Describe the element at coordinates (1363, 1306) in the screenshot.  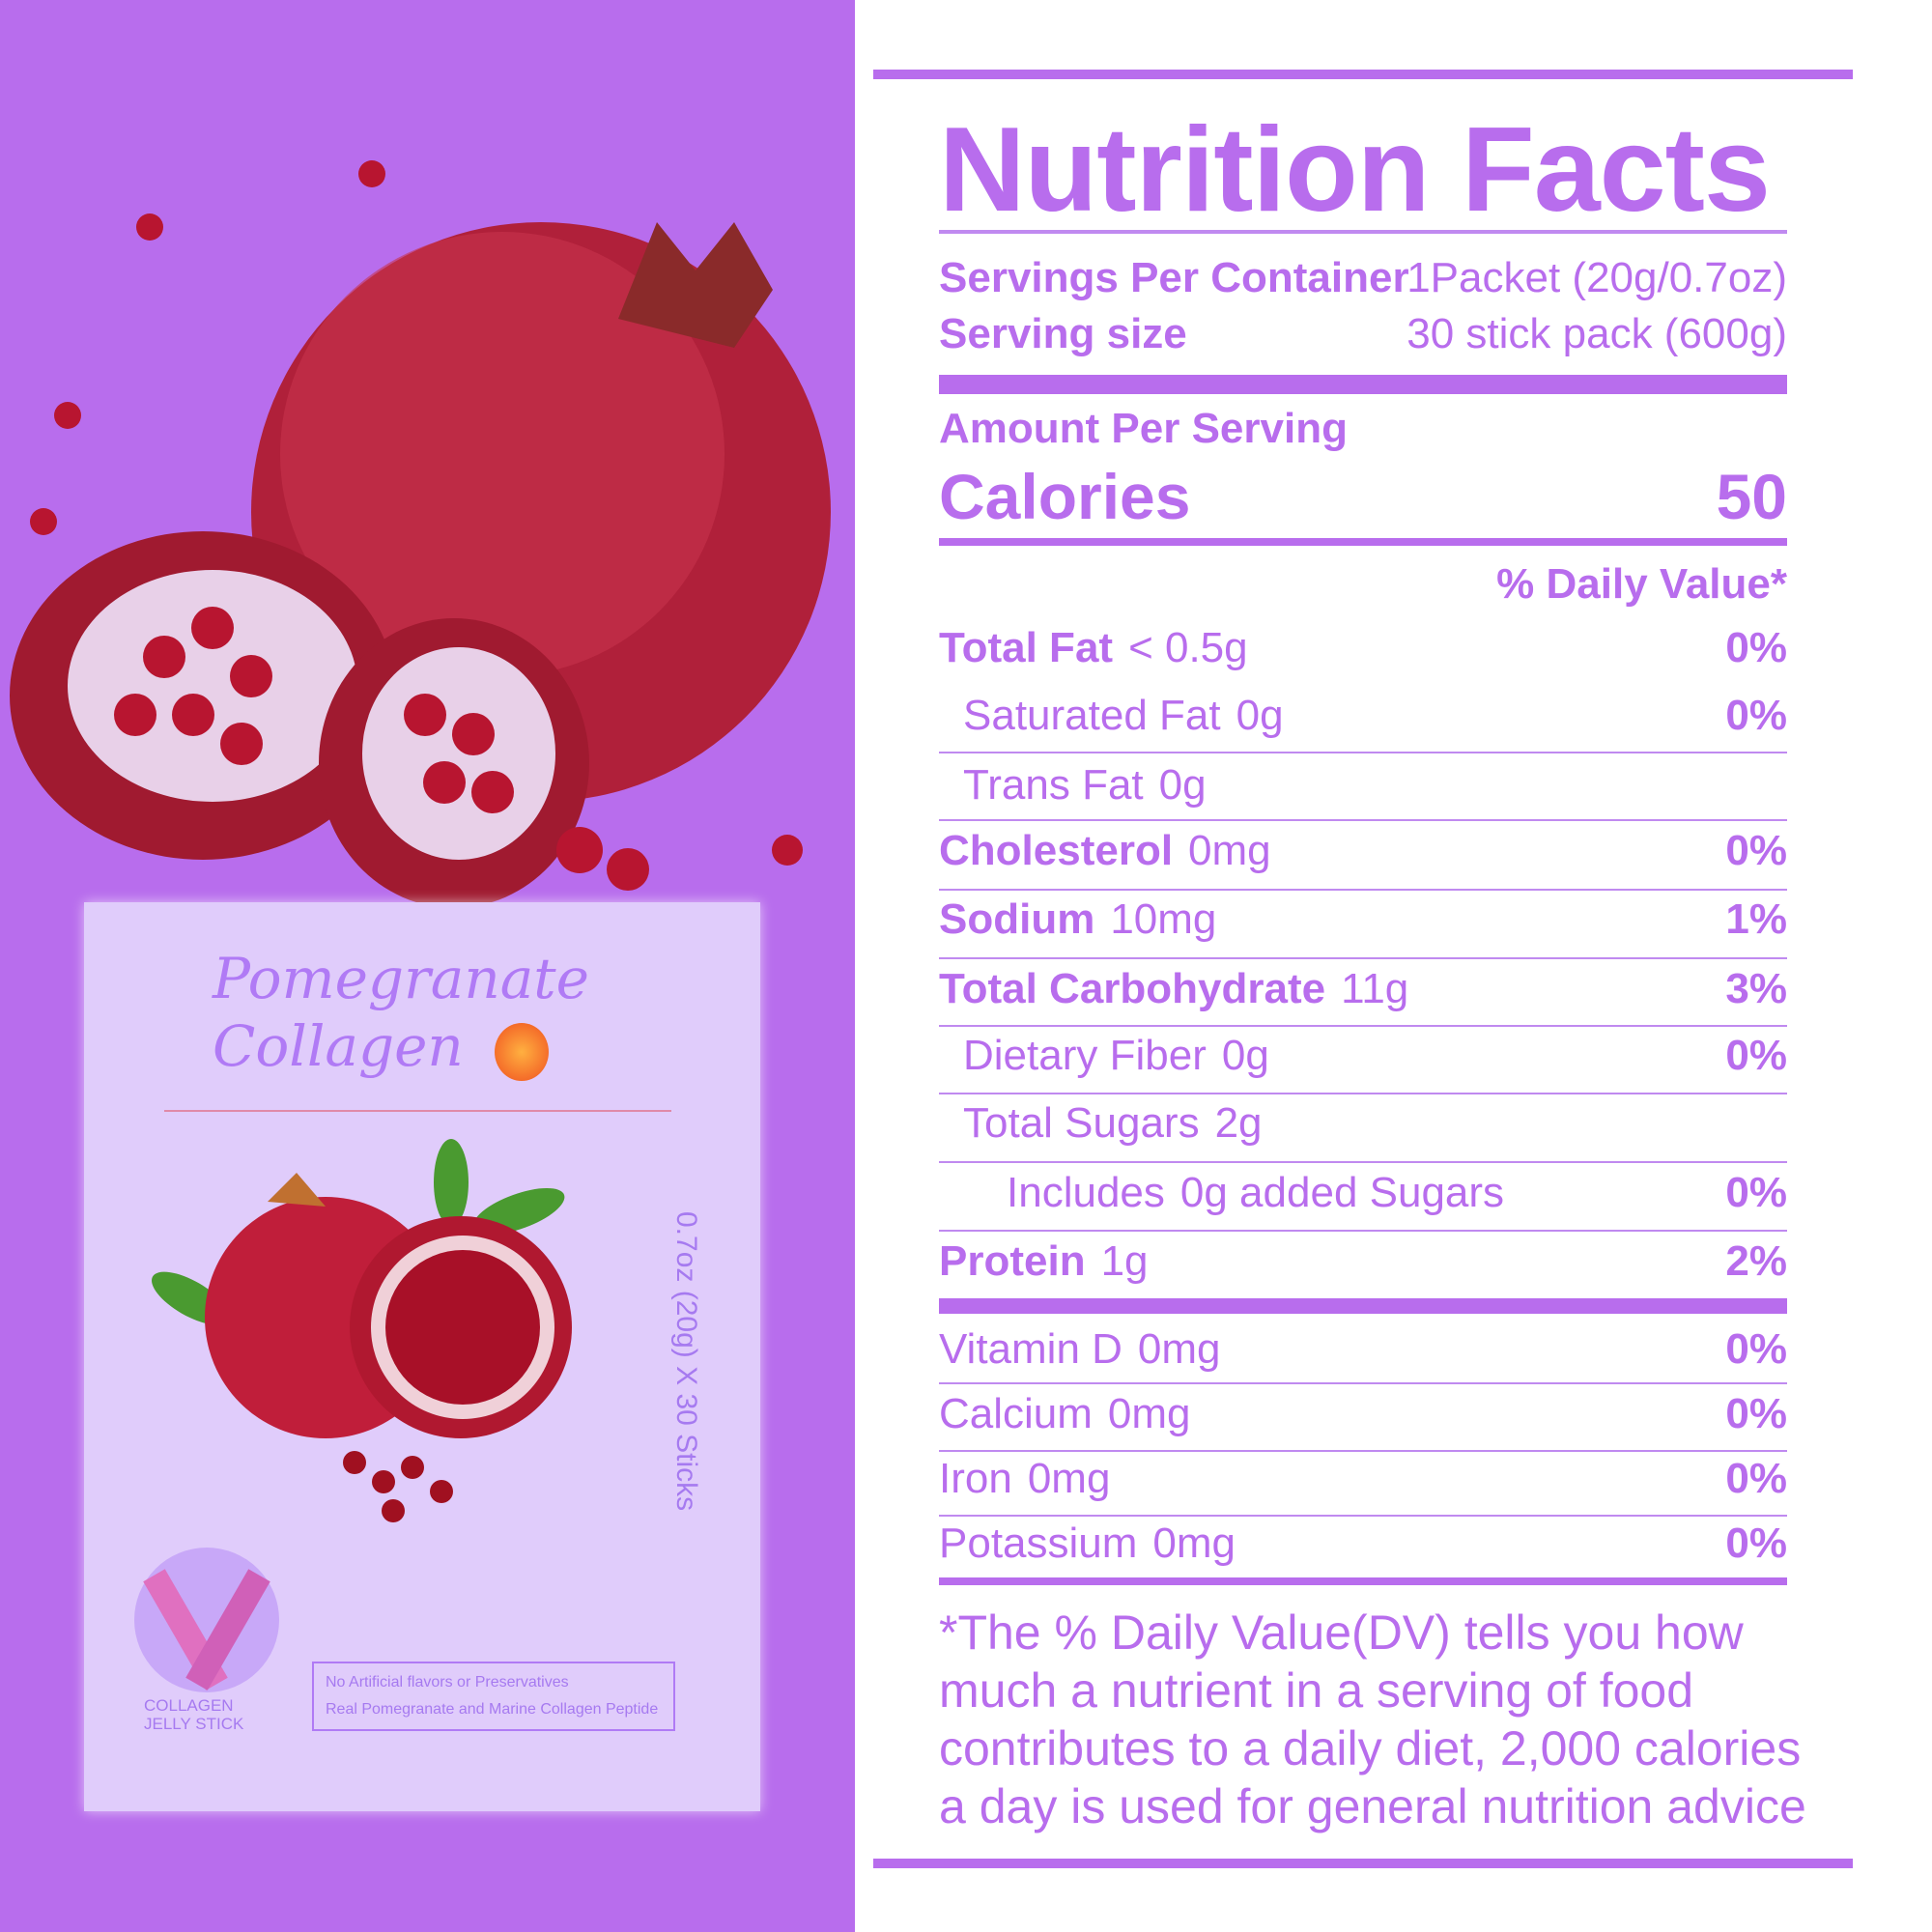
I see `thick-divider` at that location.